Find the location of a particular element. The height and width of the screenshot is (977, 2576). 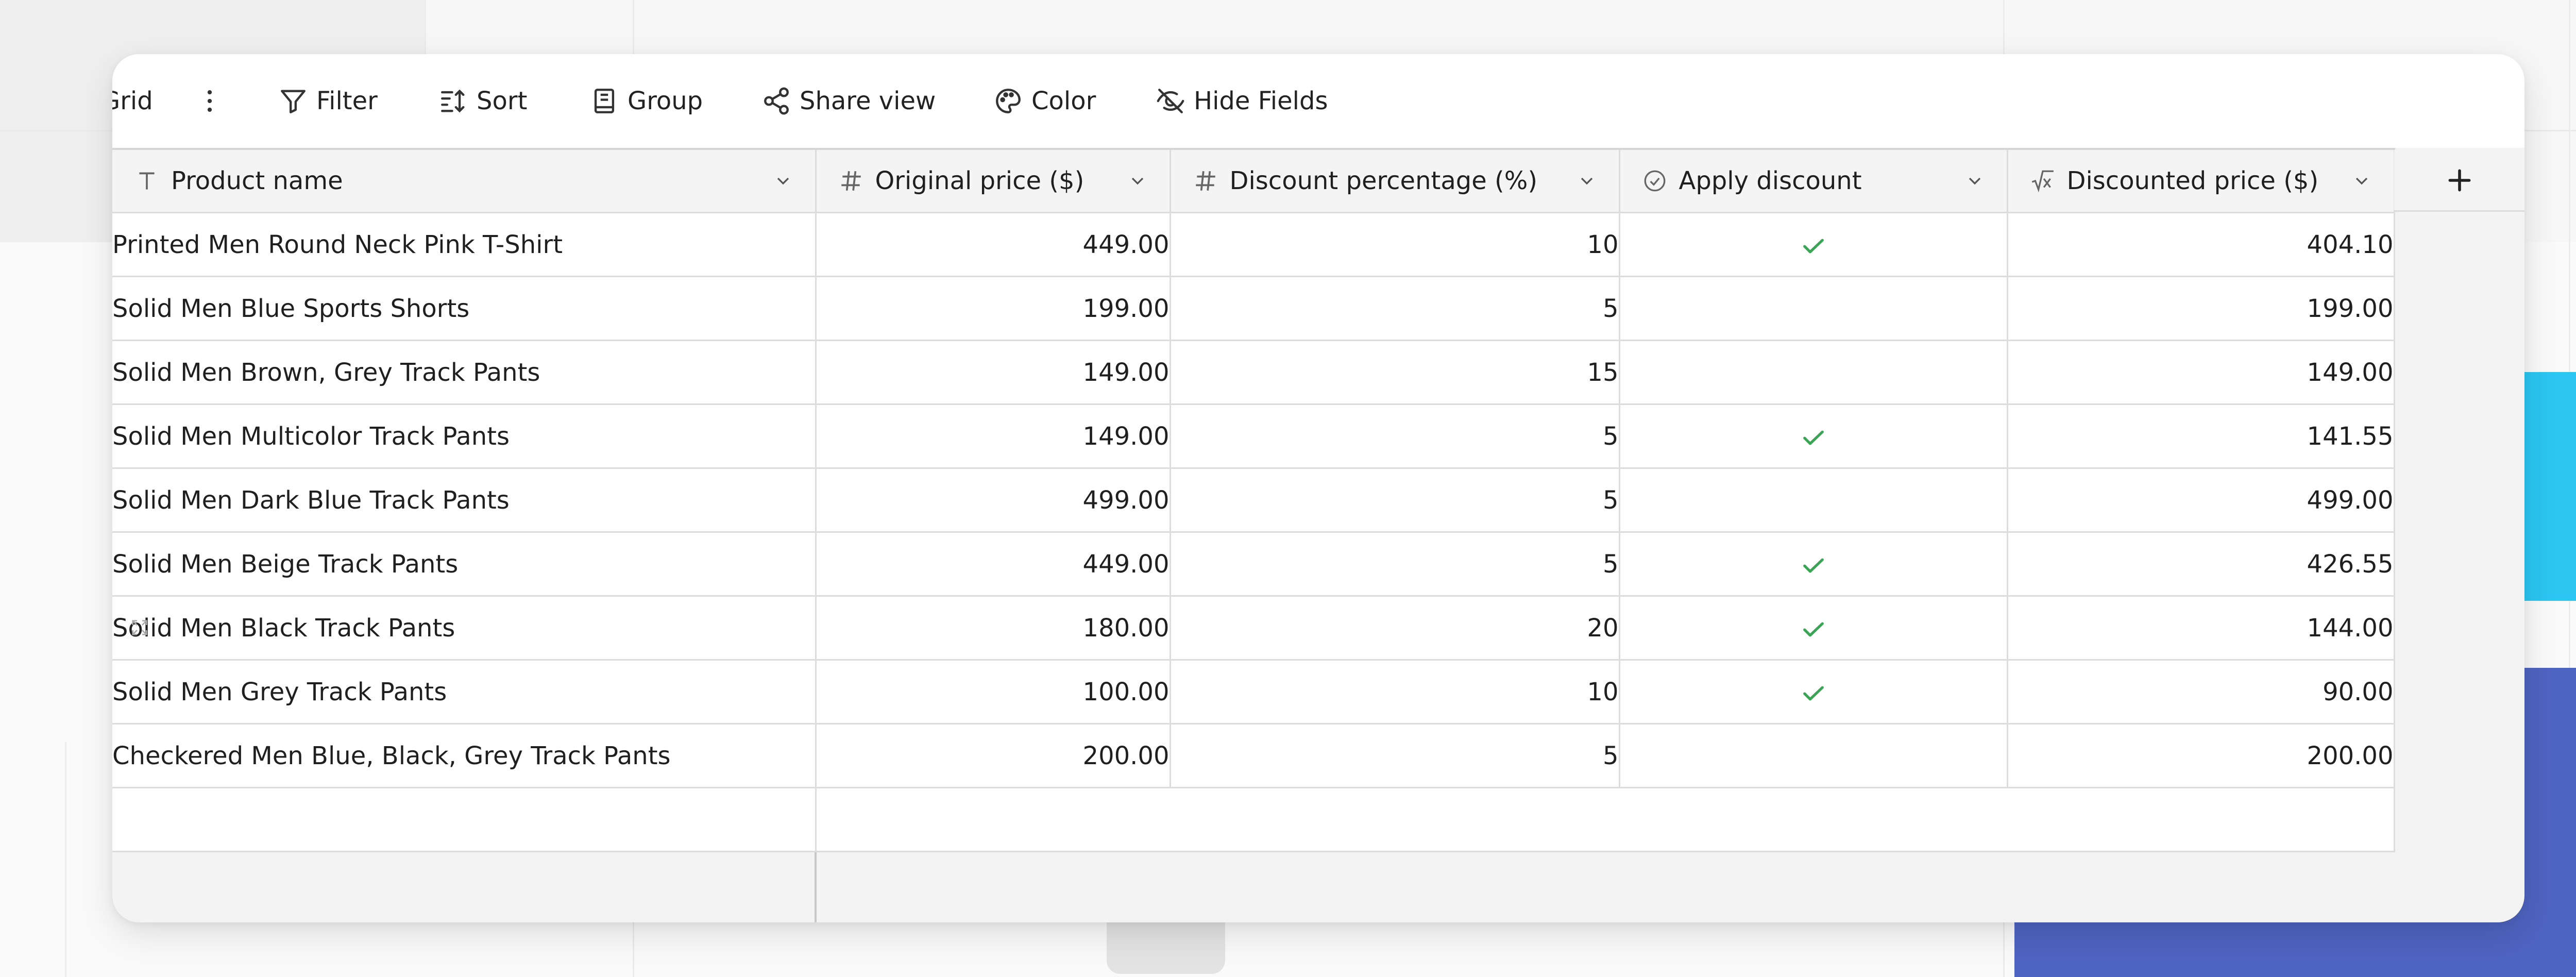

eye-off-icon is located at coordinates (1170, 101).